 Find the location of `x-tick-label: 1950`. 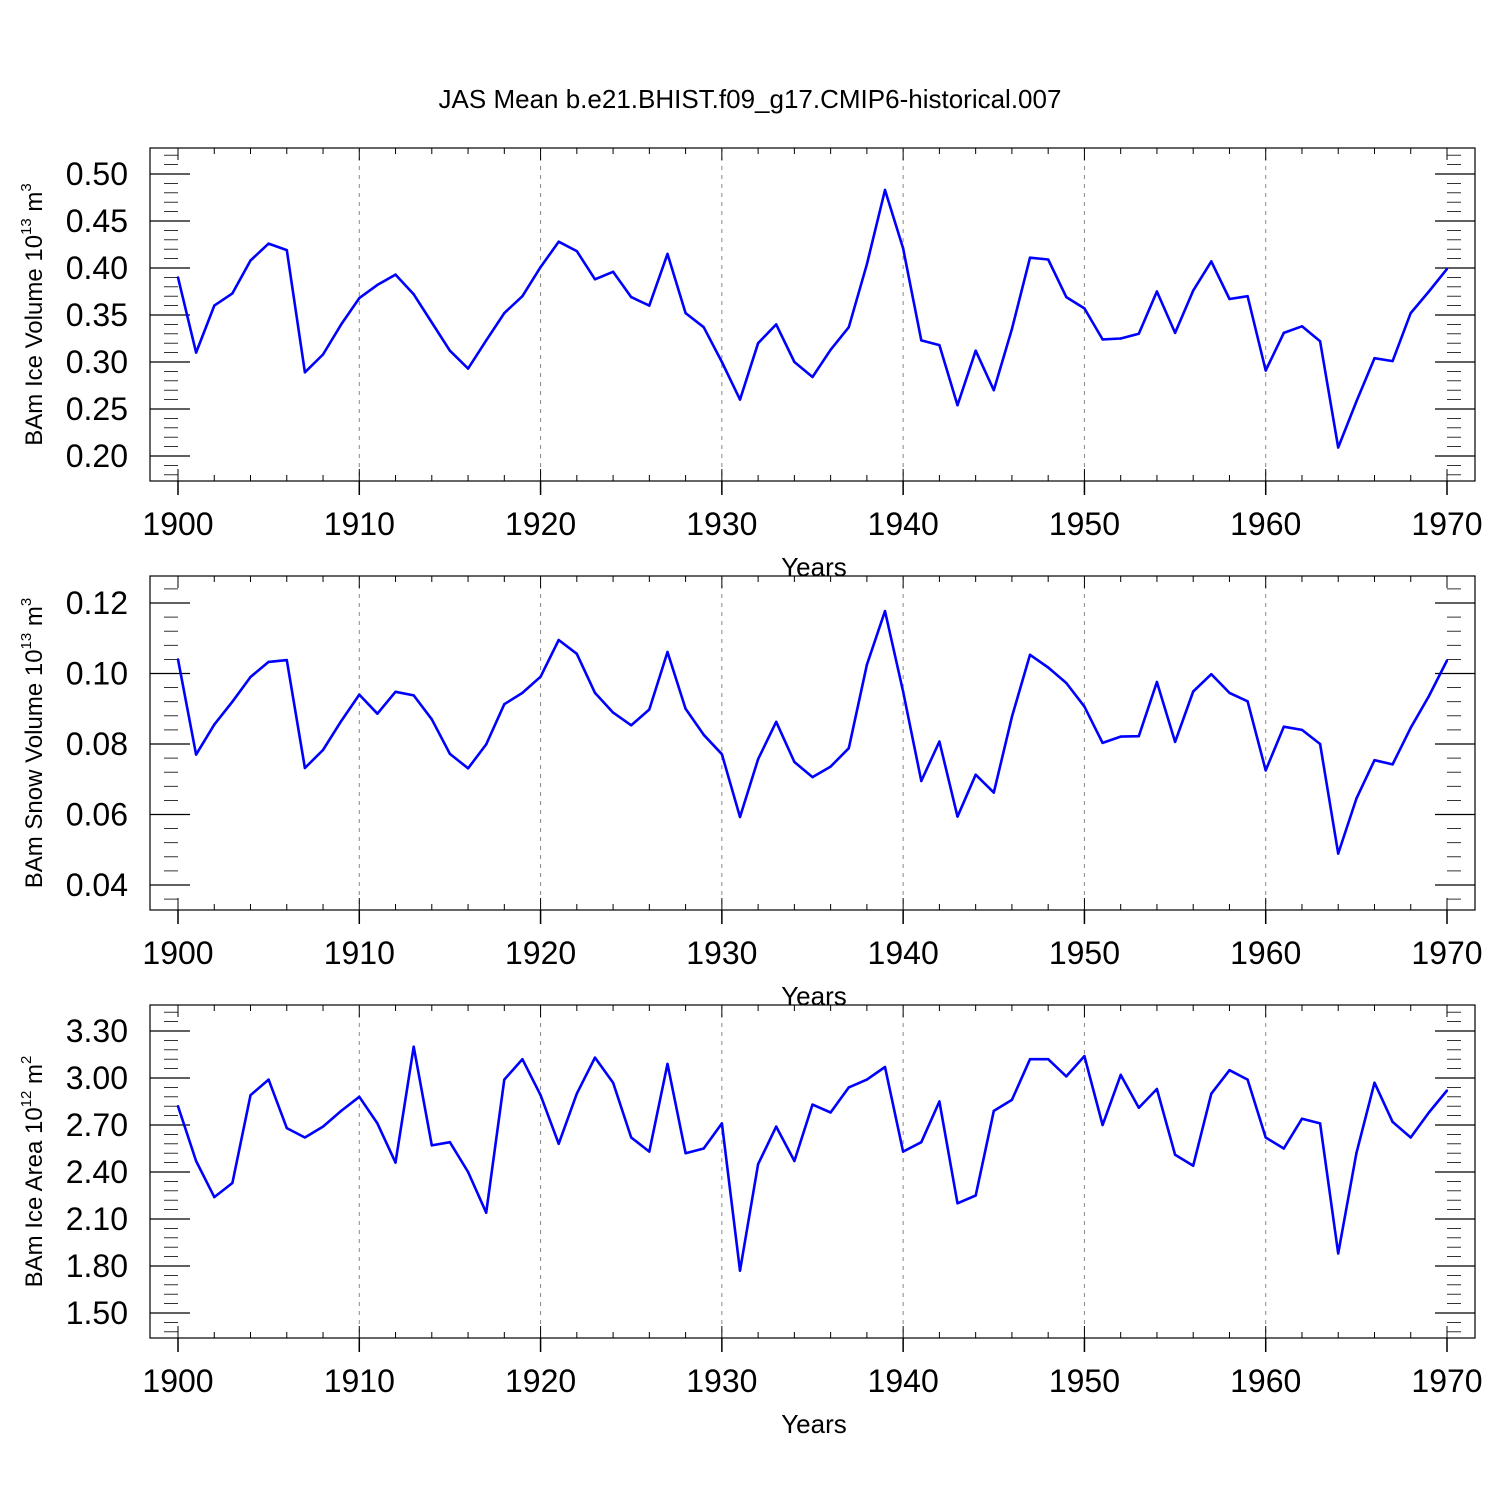

x-tick-label: 1950 is located at coordinates (1084, 524).